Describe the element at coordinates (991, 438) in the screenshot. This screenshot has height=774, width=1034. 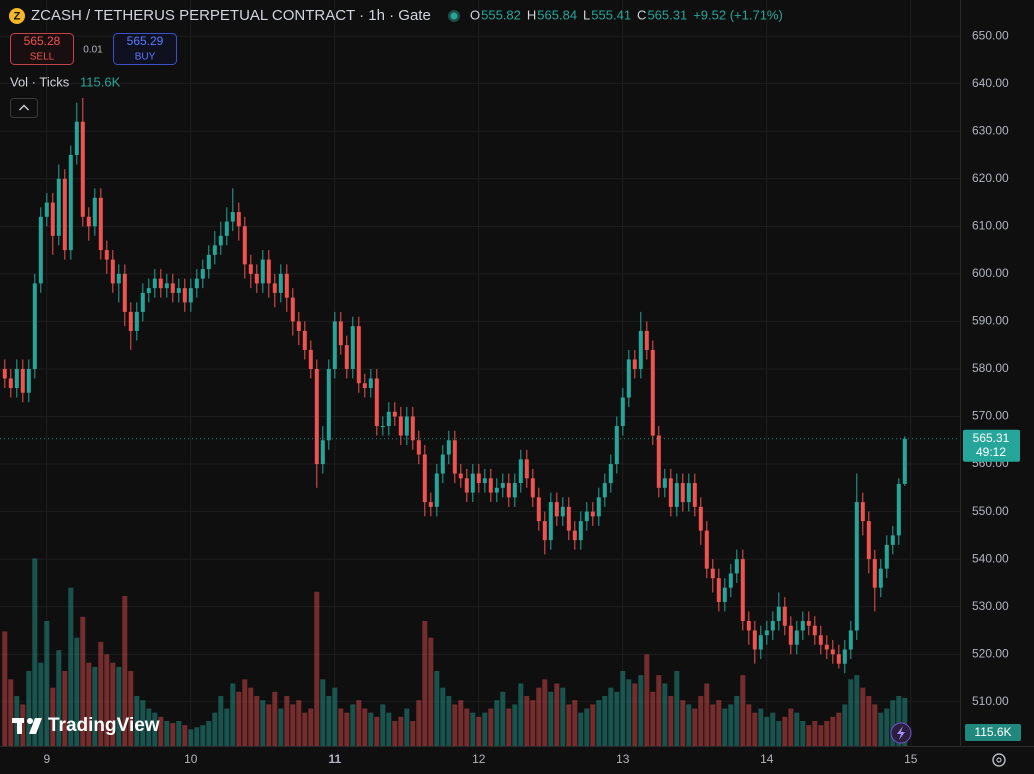
I see `last-price-value: 565.31` at that location.